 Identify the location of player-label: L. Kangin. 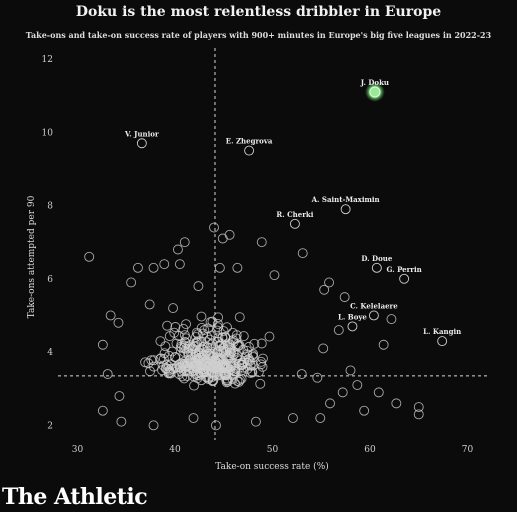
(442, 331).